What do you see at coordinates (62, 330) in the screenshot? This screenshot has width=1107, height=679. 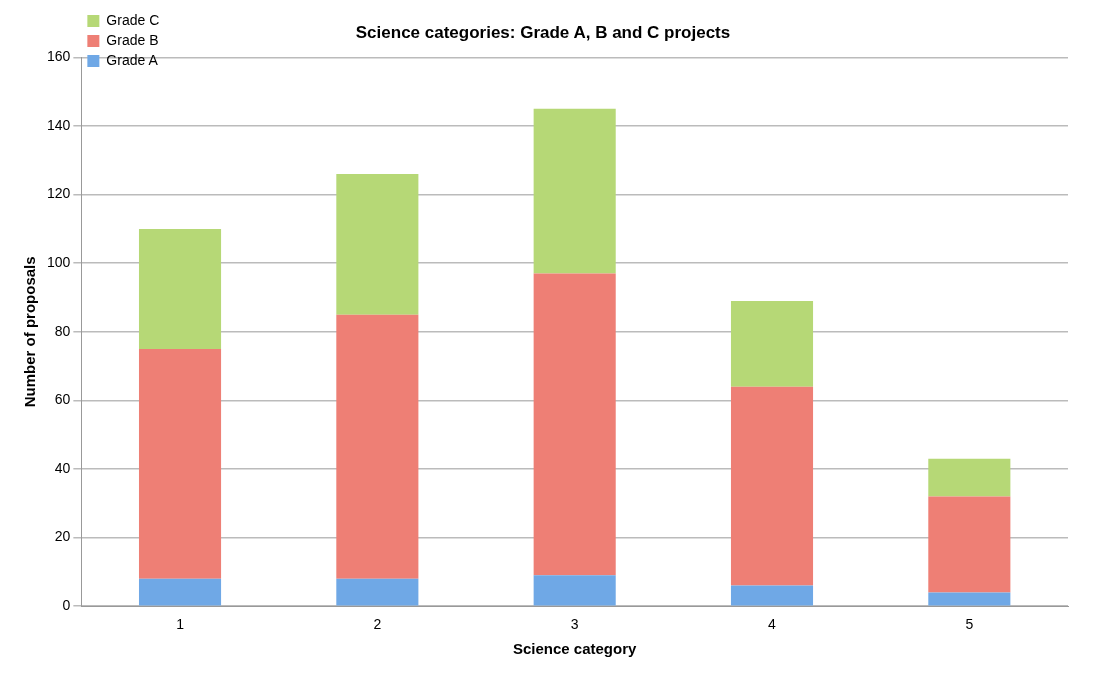 I see `y-tick-label: 80` at bounding box center [62, 330].